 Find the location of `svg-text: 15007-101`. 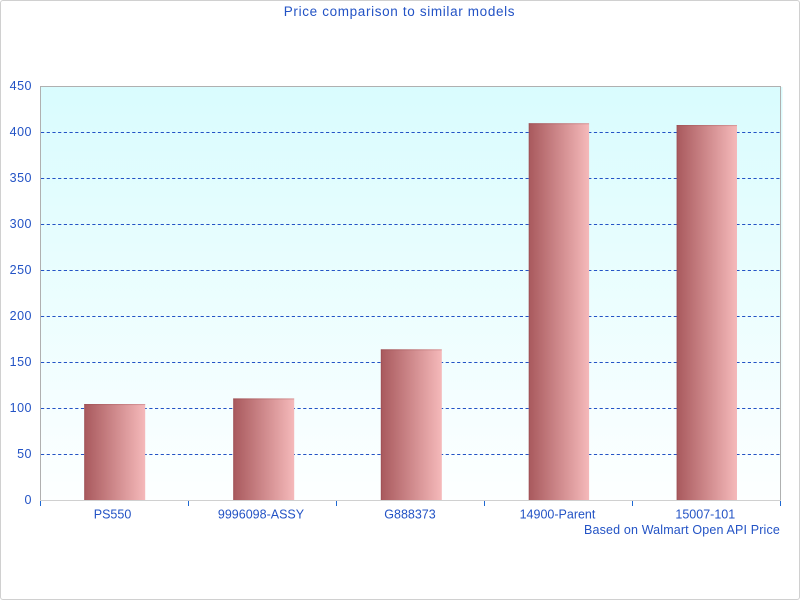

svg-text: 15007-101 is located at coordinates (705, 515).